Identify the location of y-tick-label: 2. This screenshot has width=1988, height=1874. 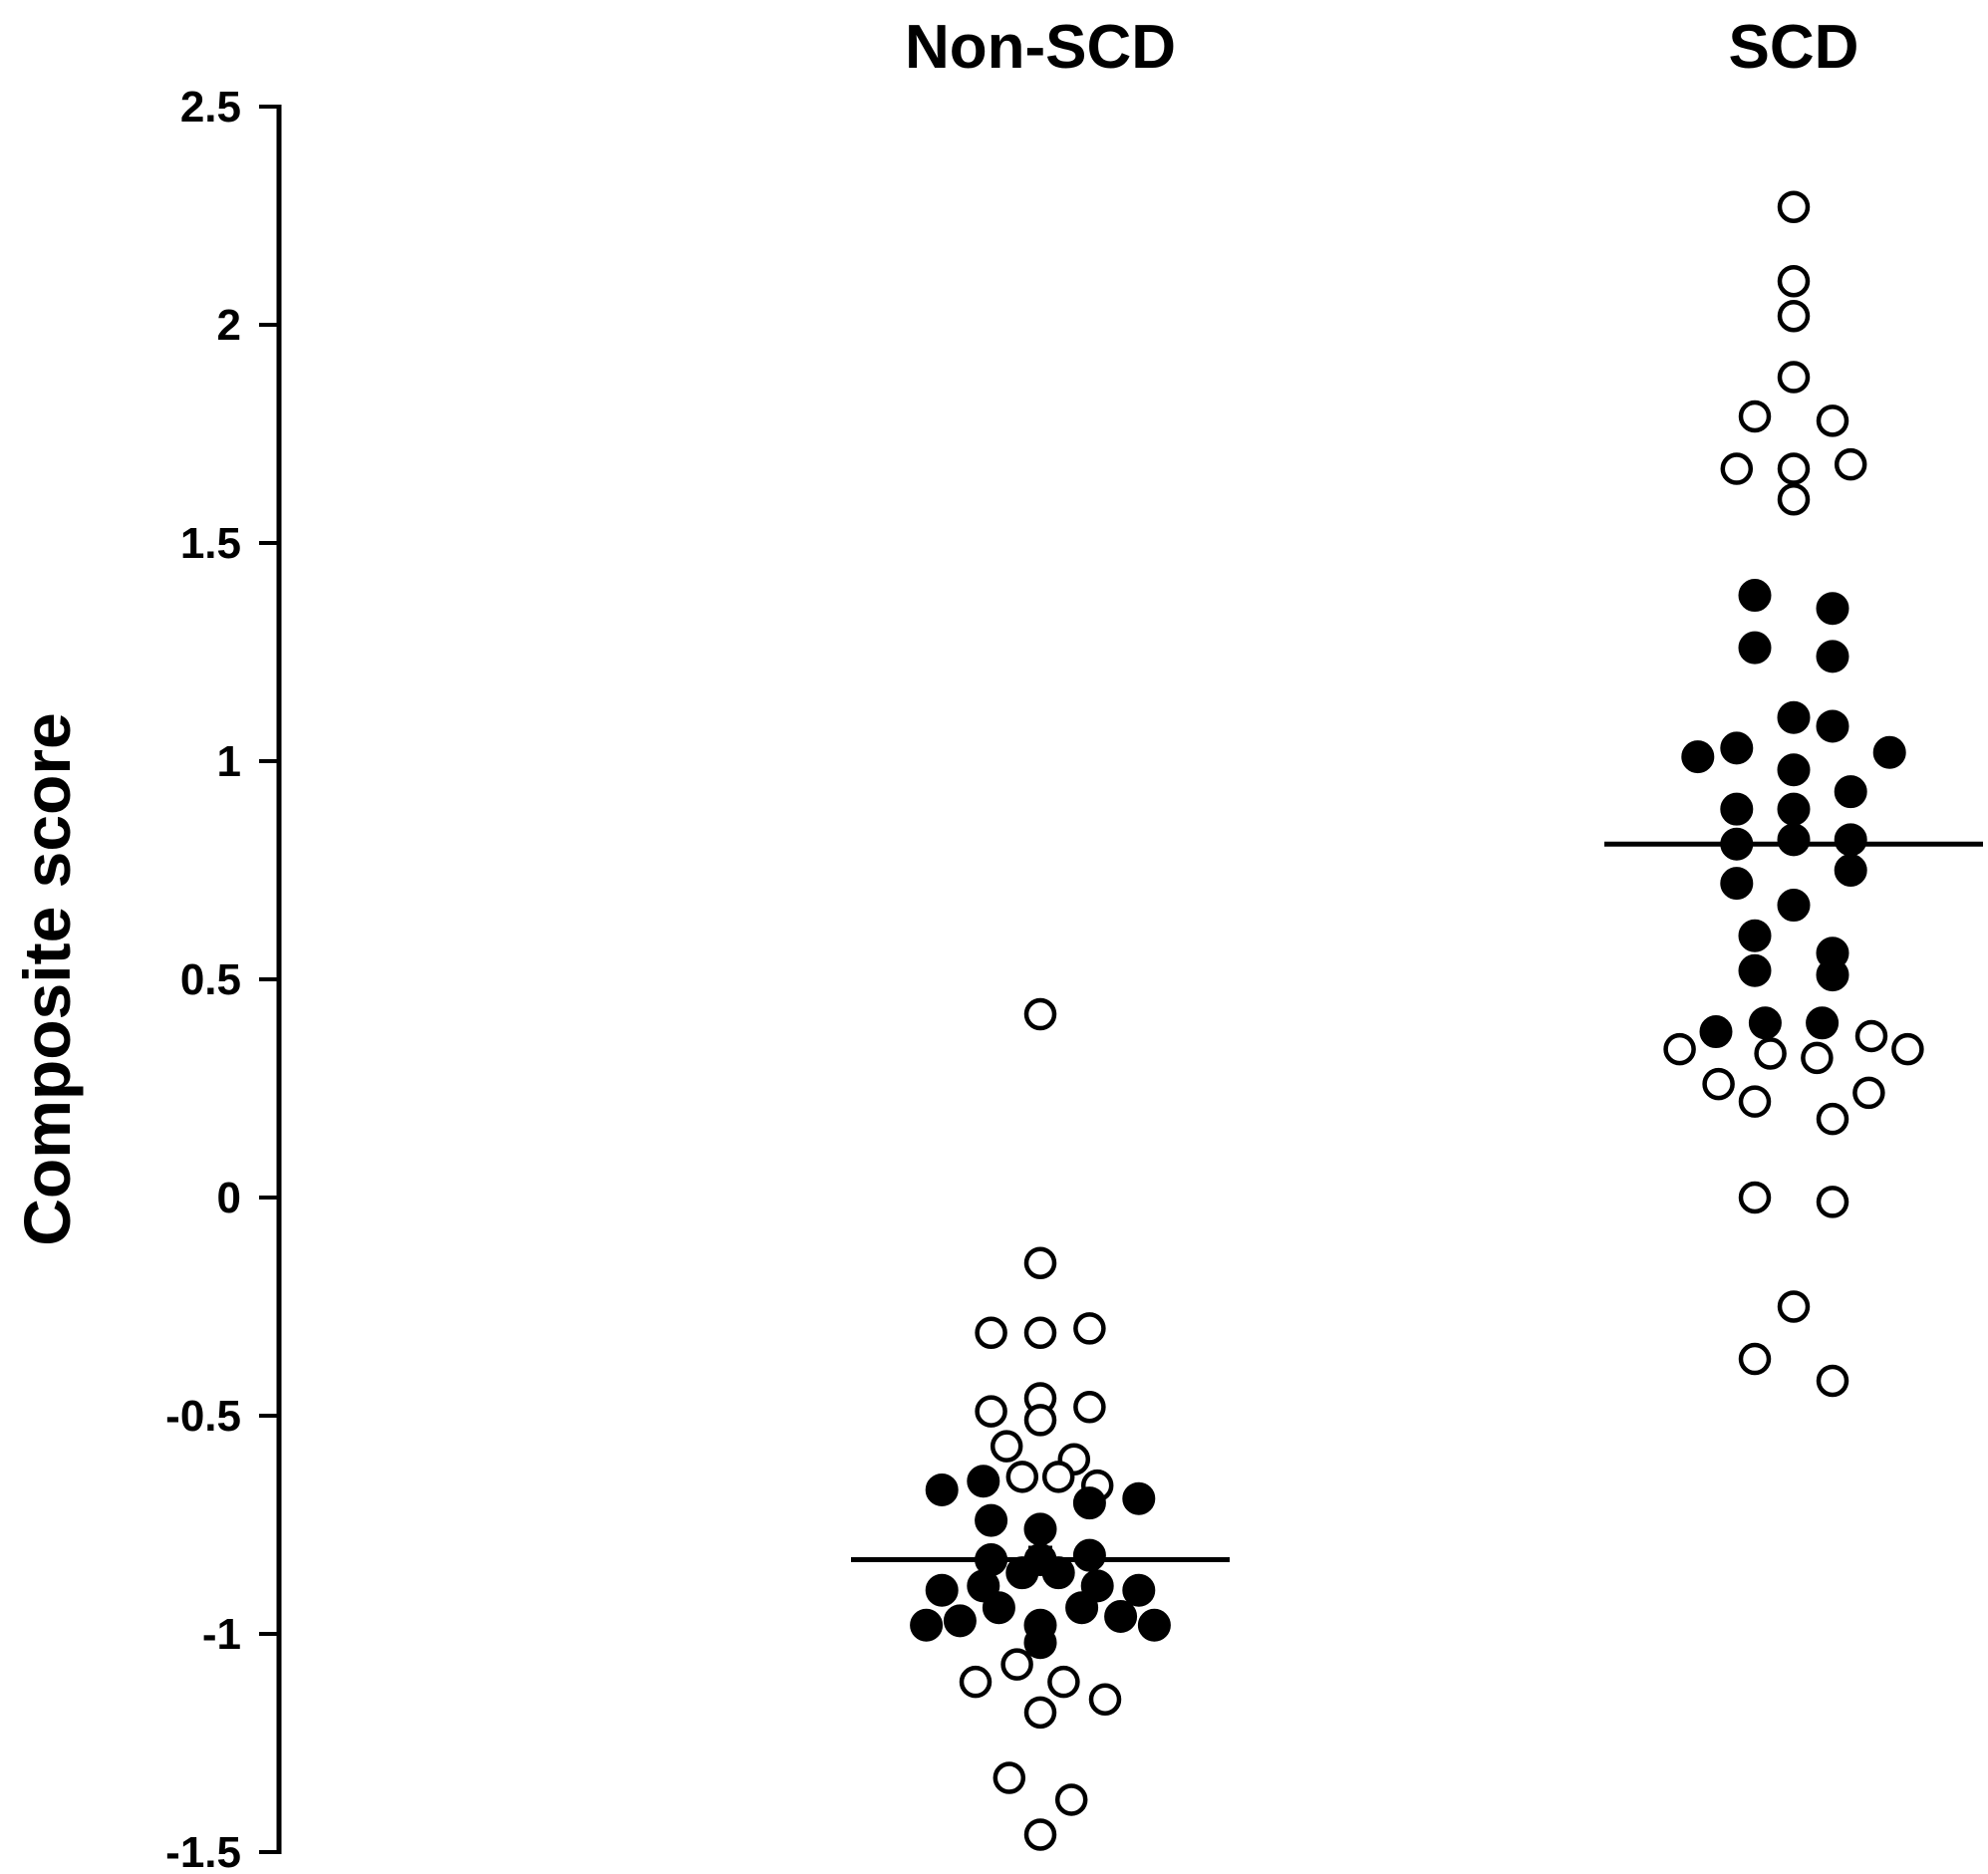
(229, 325).